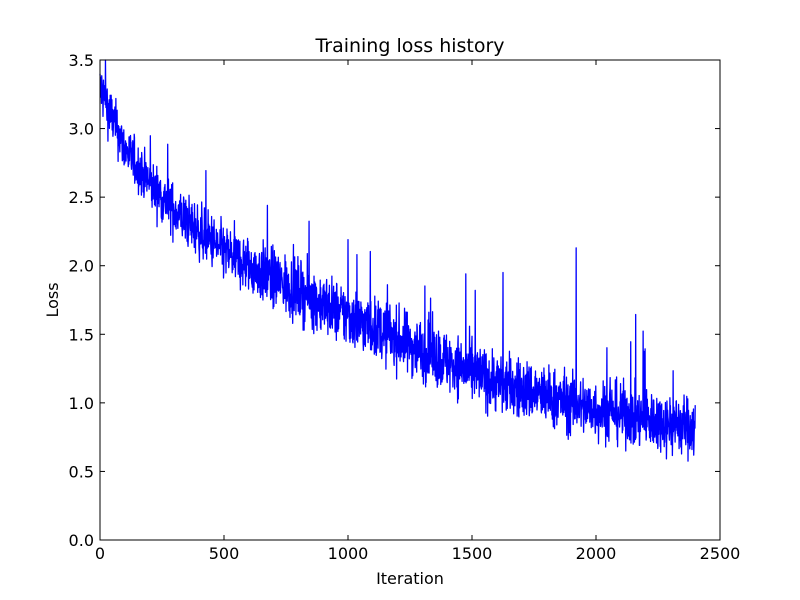  Describe the element at coordinates (409, 46) in the screenshot. I see `chart-title: Training loss history` at that location.